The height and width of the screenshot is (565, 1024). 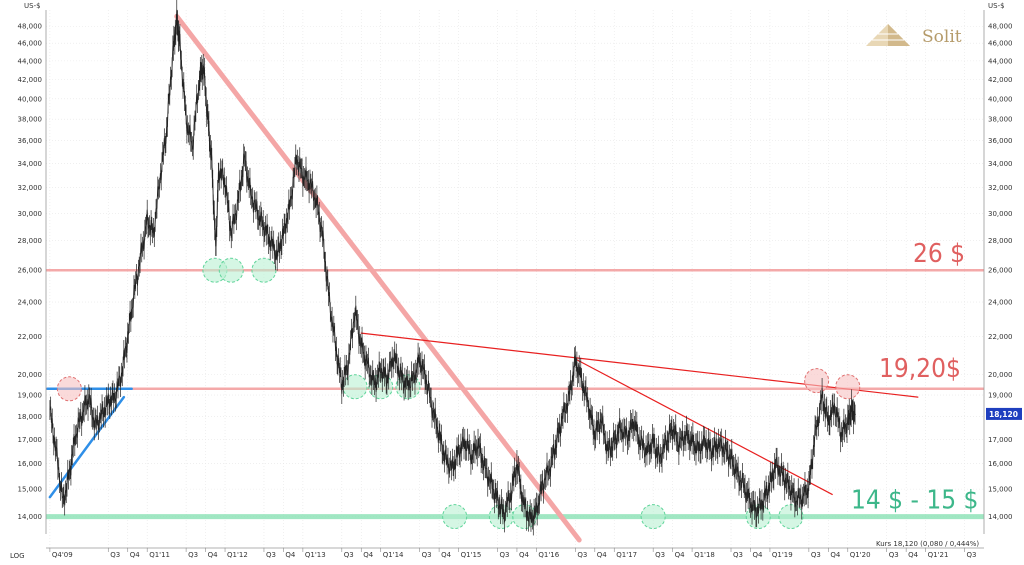 I want to click on y-tick-label-left: 40,000, so click(x=30, y=99).